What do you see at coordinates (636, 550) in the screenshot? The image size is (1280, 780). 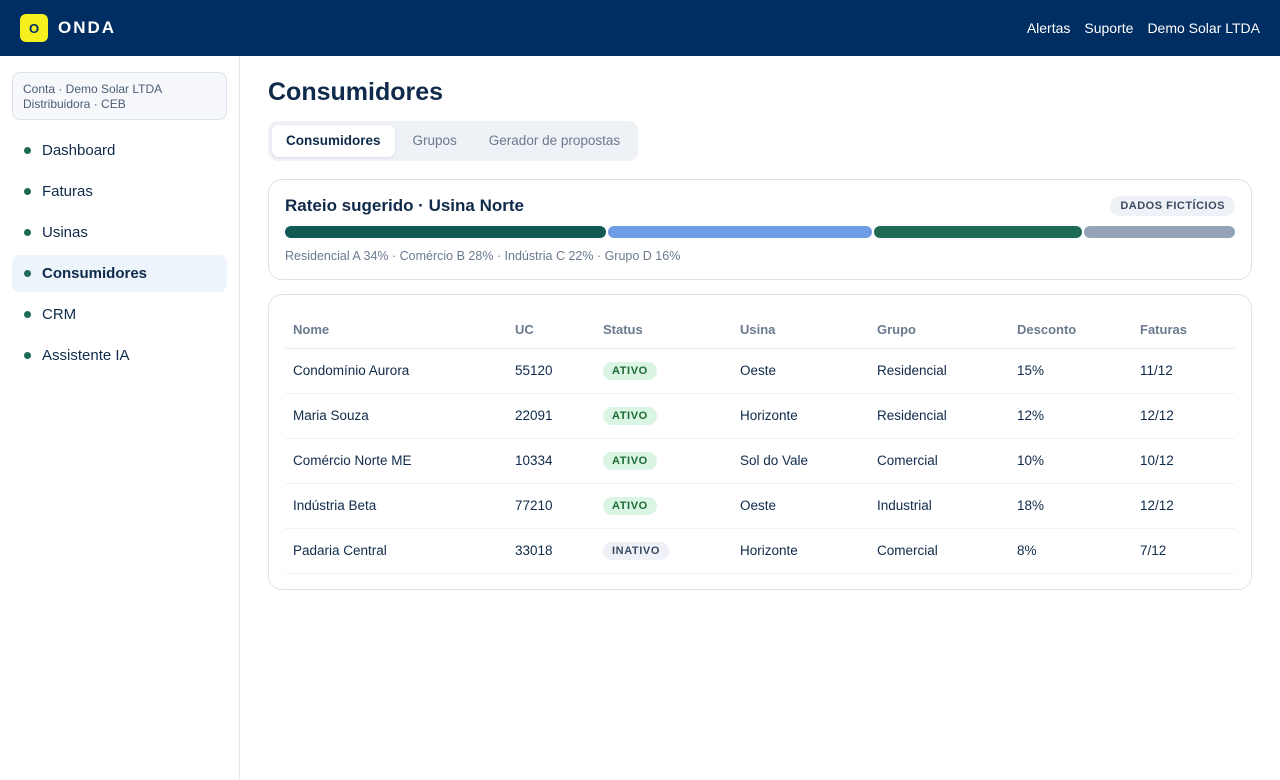 I see `status-badge: INATIVO` at bounding box center [636, 550].